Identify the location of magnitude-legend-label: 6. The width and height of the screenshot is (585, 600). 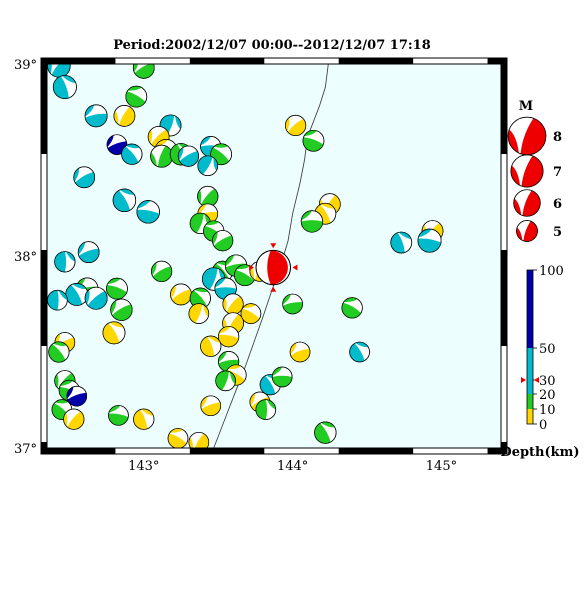
(557, 204).